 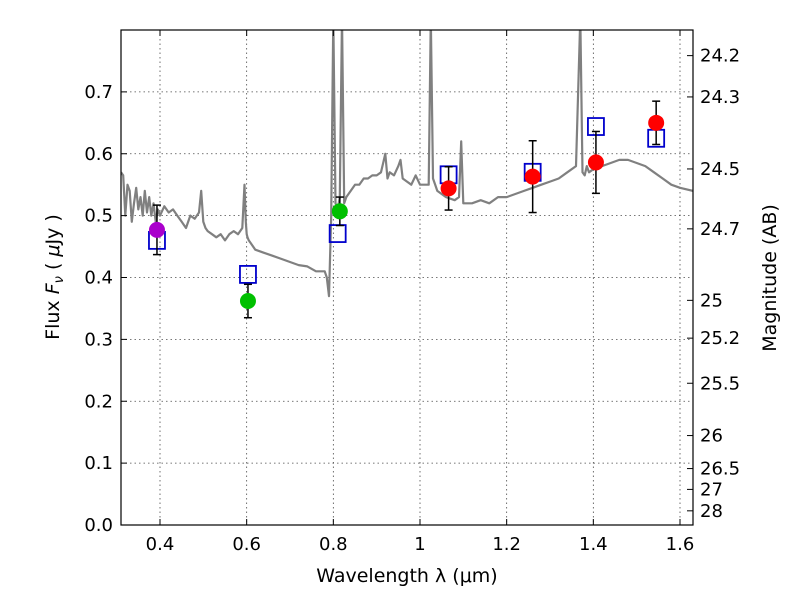 I want to click on y-axis-label: Flux Fν ( μJy ), so click(x=54, y=277).